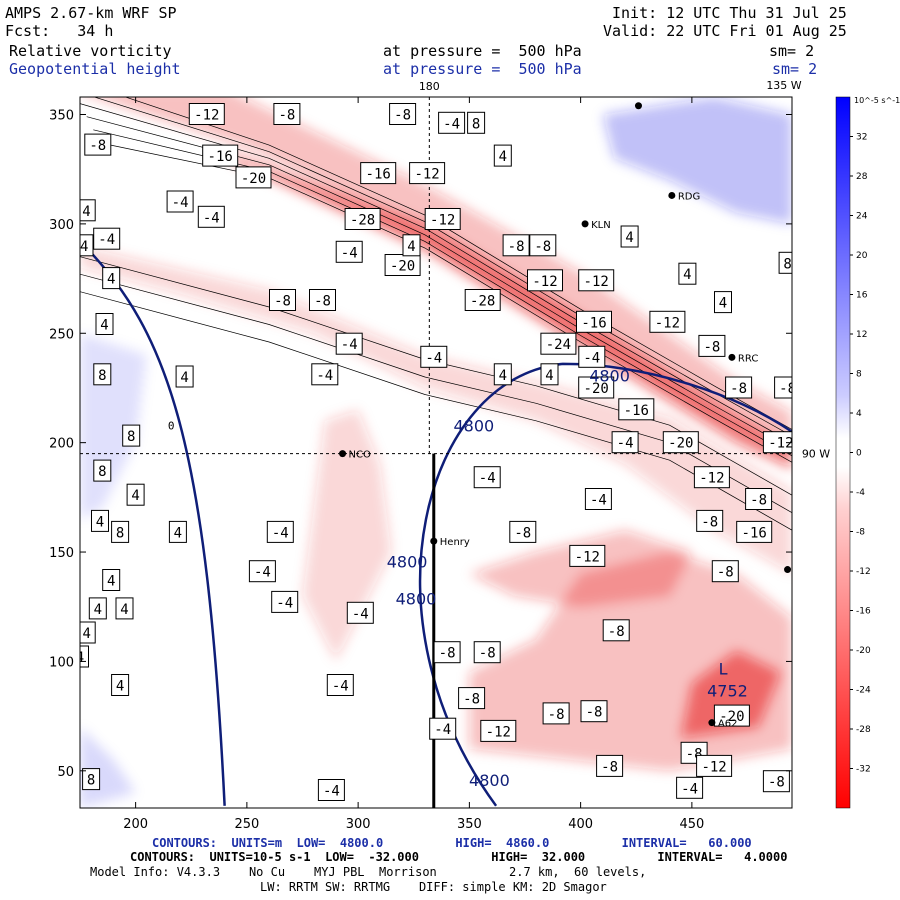  I want to click on vorticity-label-text: -24, so click(558, 345).